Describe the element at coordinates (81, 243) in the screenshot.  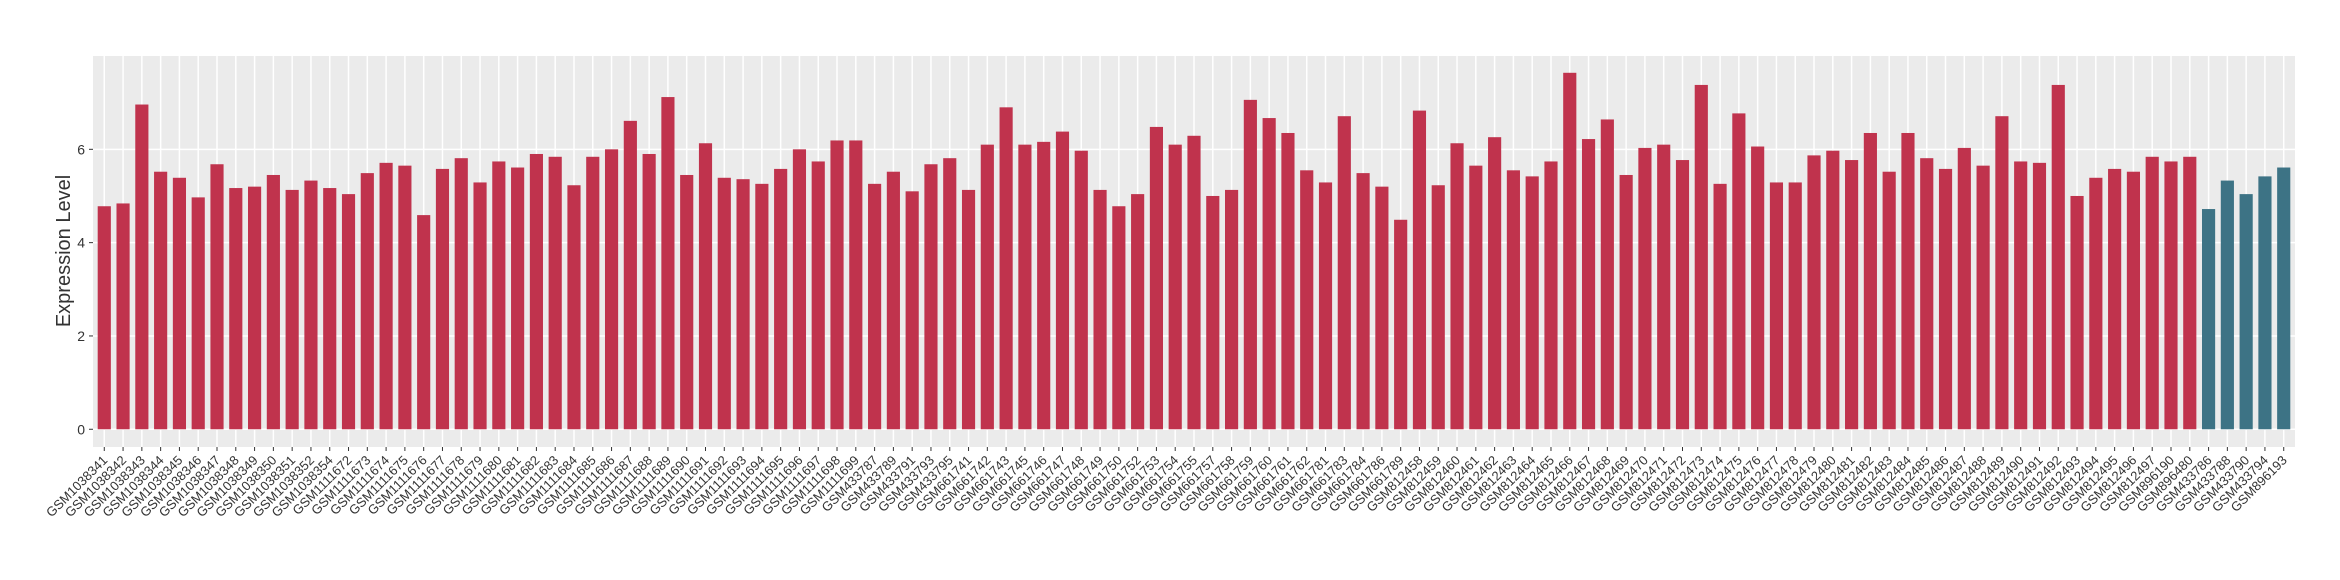
I see `y-tick-label: 4` at that location.